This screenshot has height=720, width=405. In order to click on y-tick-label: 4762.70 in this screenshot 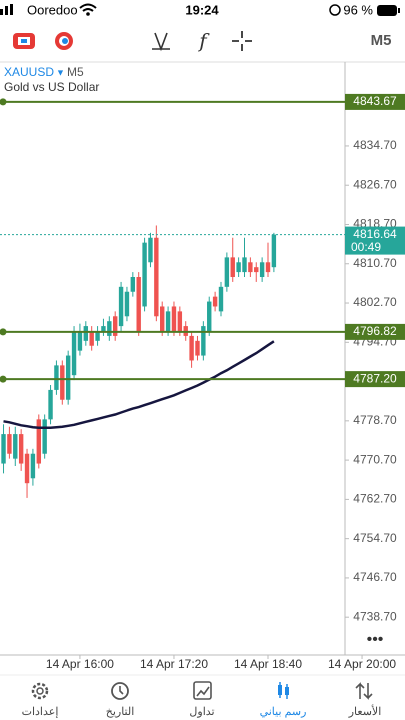, I will do `click(375, 499)`.